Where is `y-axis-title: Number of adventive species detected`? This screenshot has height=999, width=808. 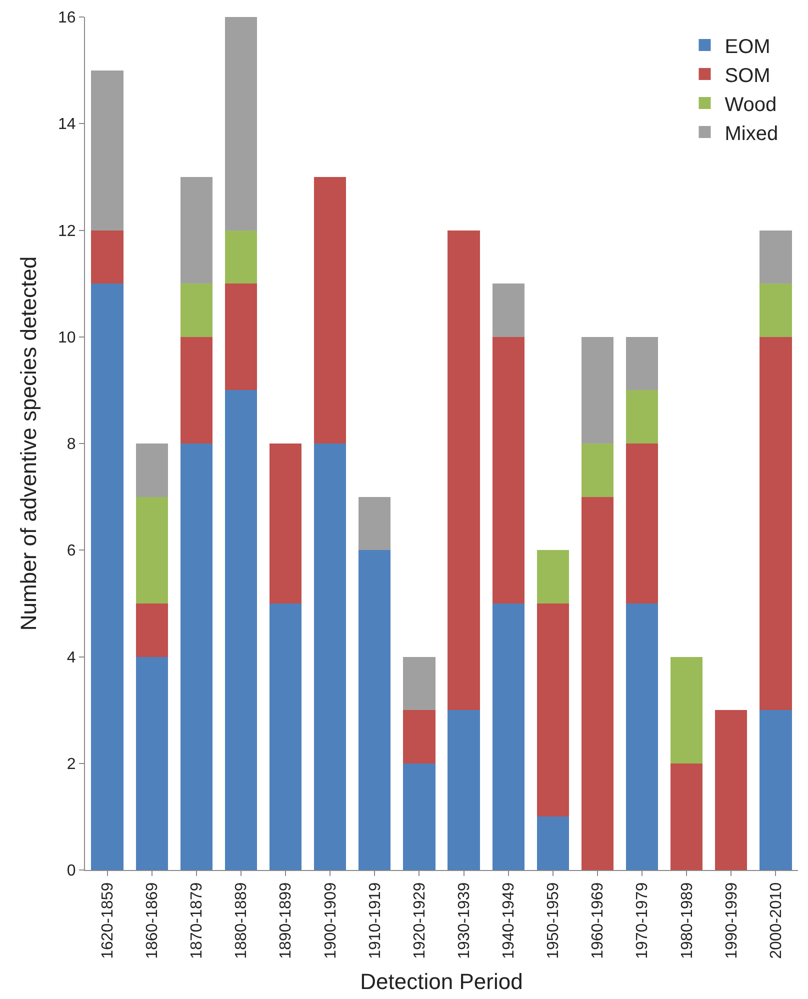 y-axis-title: Number of adventive species detected is located at coordinates (28, 443).